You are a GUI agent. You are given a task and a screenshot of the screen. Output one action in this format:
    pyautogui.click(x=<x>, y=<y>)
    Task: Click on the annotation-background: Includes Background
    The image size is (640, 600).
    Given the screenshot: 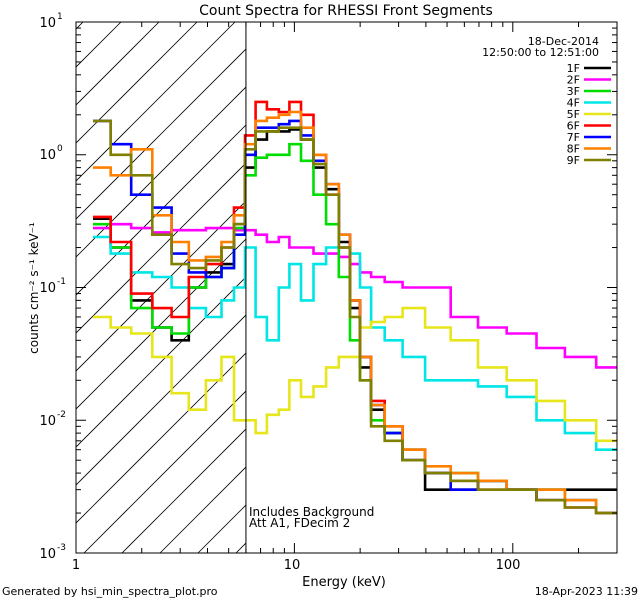 What is the action you would take?
    pyautogui.click(x=311, y=512)
    